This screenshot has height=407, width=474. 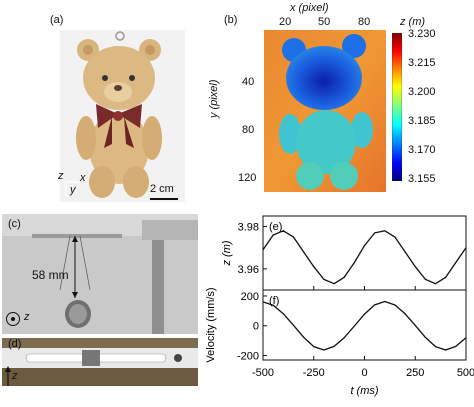 I want to click on colorbar-tick-5: 3.155, so click(x=422, y=179).